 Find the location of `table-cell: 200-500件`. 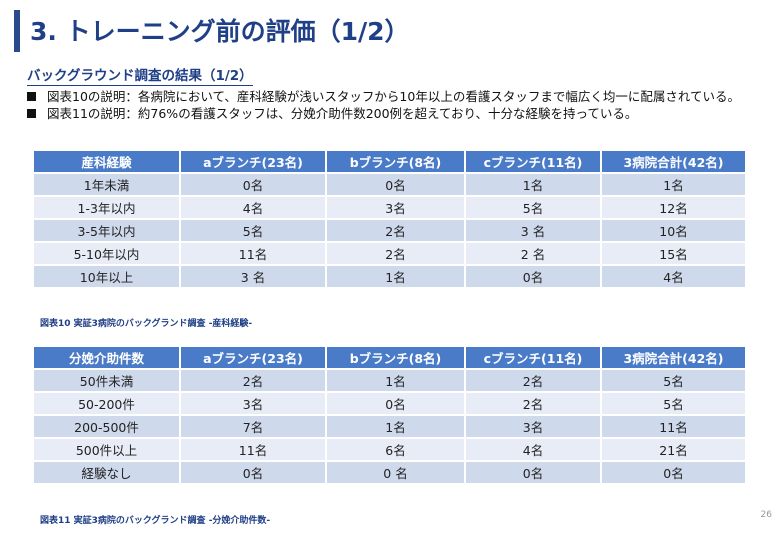

table-cell: 200-500件 is located at coordinates (106, 426).